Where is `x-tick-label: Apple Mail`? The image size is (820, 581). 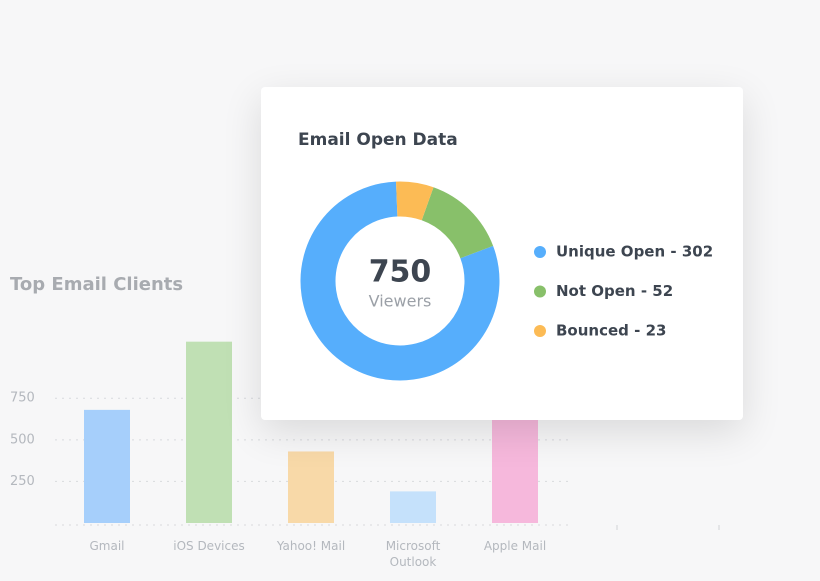
x-tick-label: Apple Mail is located at coordinates (515, 546).